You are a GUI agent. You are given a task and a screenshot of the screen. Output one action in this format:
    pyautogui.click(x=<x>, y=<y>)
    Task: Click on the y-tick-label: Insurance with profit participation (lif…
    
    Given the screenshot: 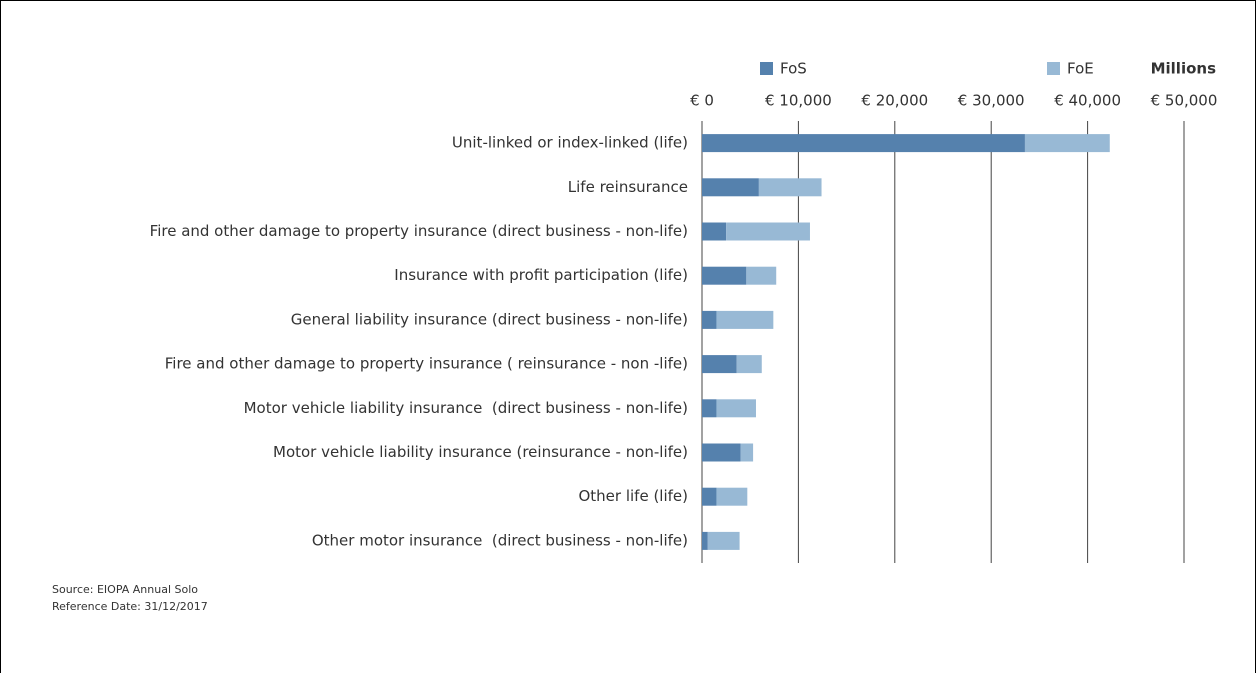 What is the action you would take?
    pyautogui.click(x=541, y=275)
    